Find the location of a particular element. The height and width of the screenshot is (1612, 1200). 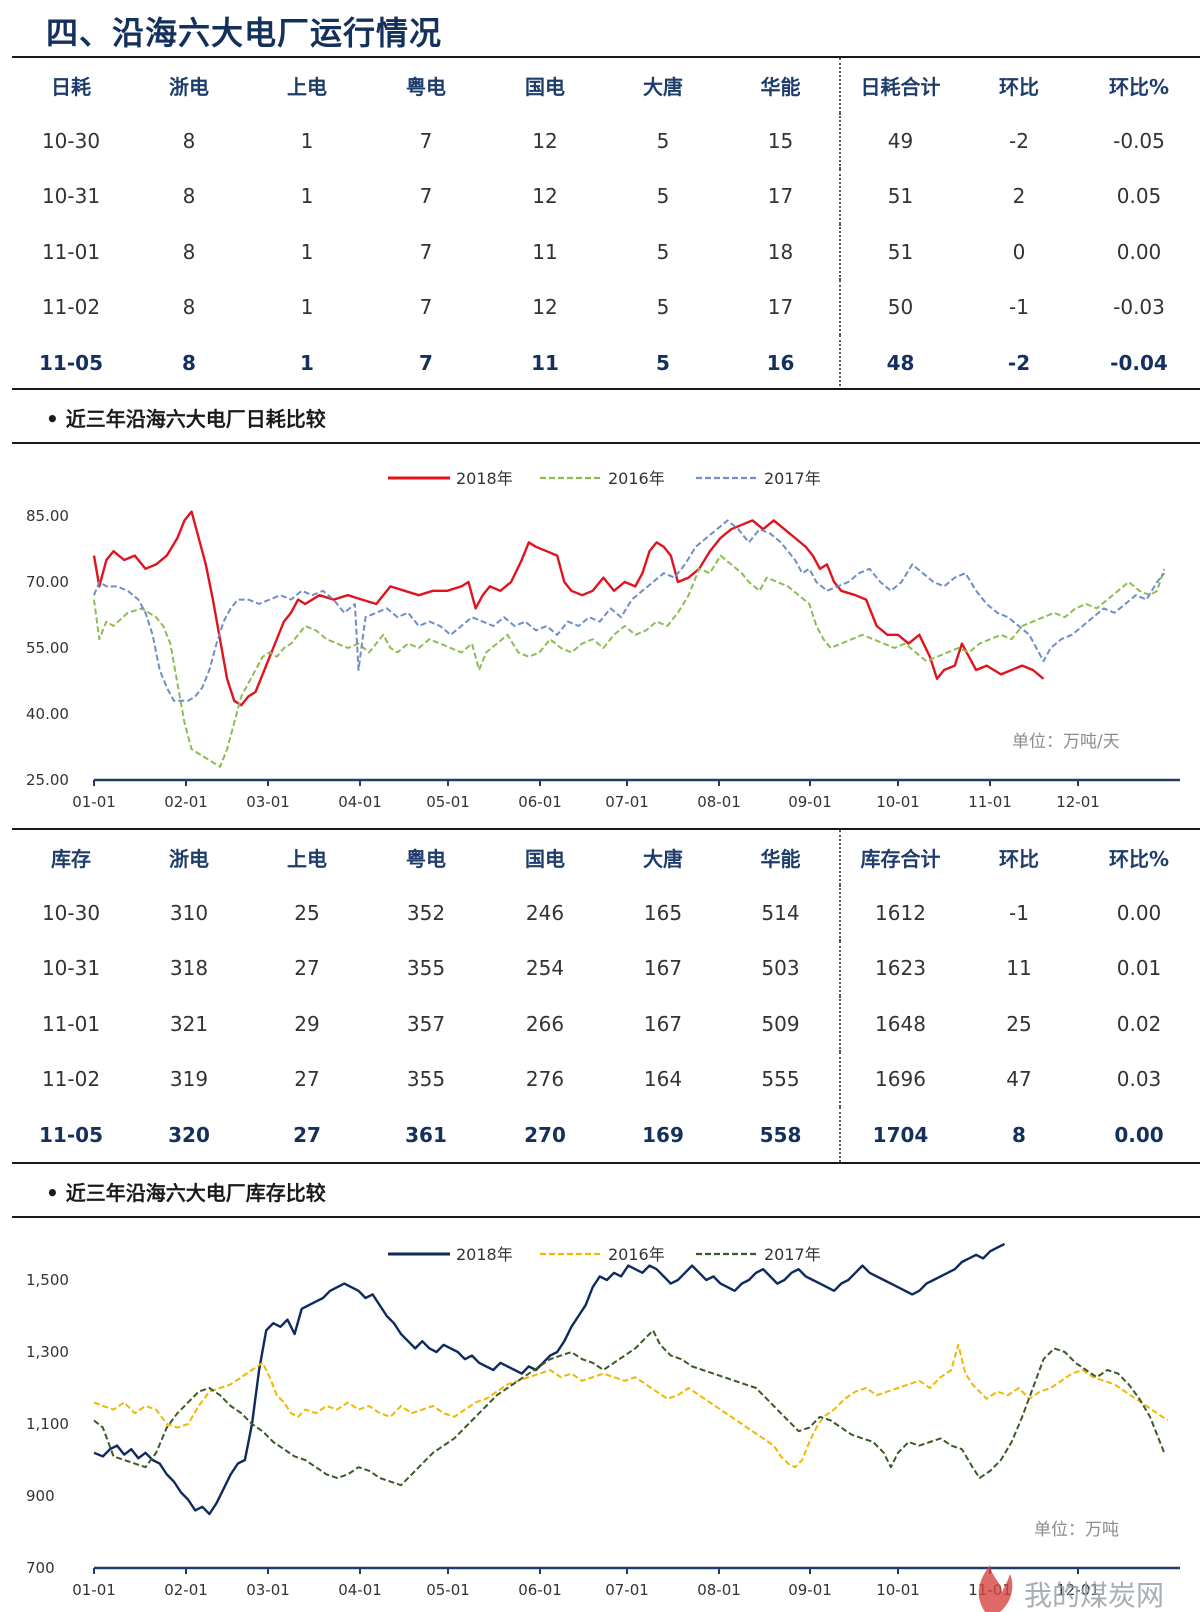

inventory-cell: 25 is located at coordinates (1019, 1023).